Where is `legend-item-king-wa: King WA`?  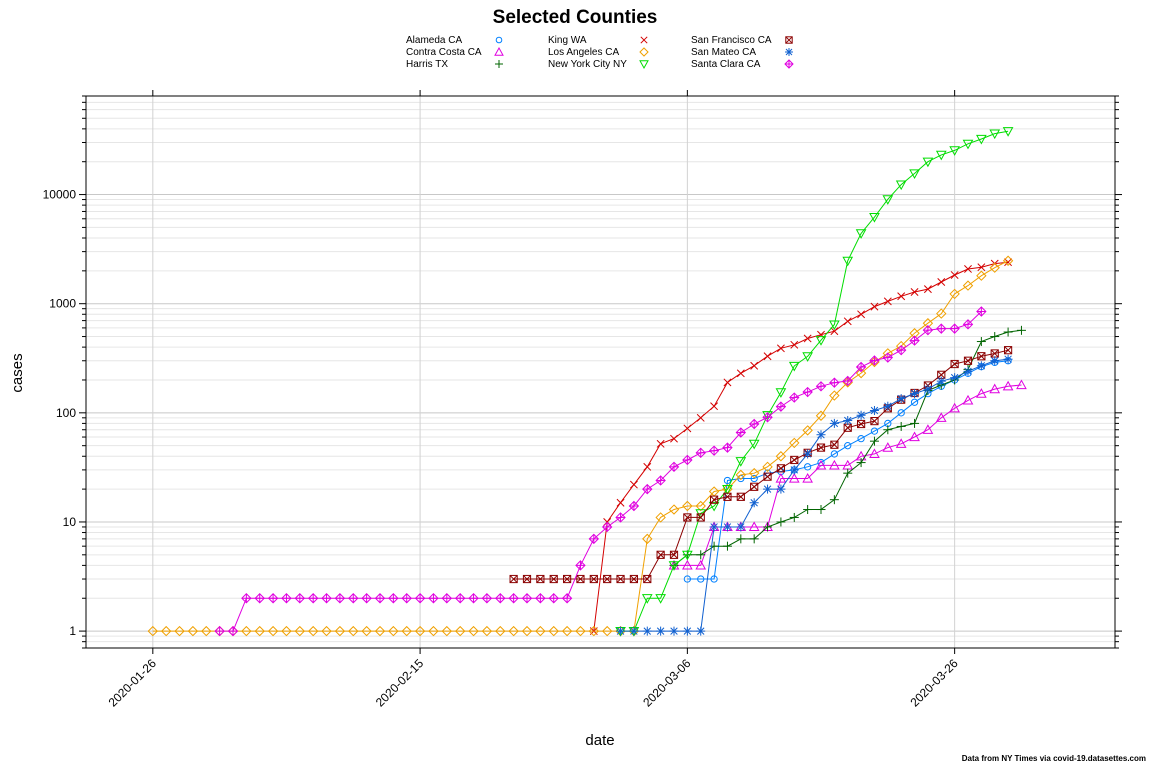 legend-item-king-wa: King WA is located at coordinates (598, 40).